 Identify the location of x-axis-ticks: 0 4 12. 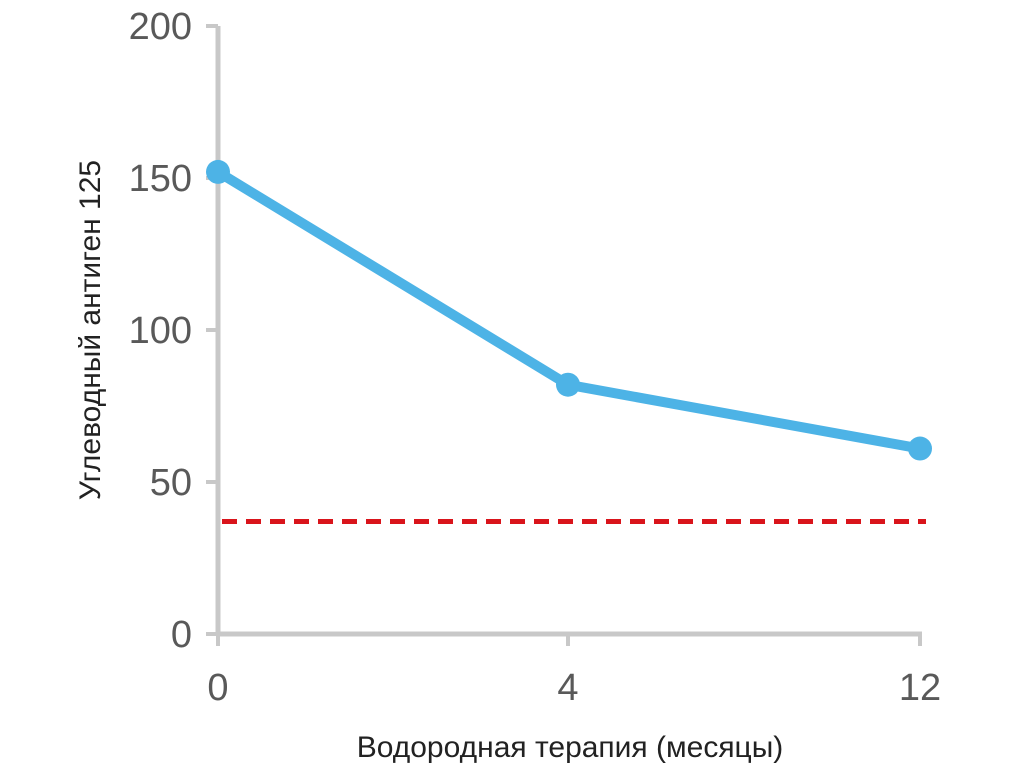
(574, 671).